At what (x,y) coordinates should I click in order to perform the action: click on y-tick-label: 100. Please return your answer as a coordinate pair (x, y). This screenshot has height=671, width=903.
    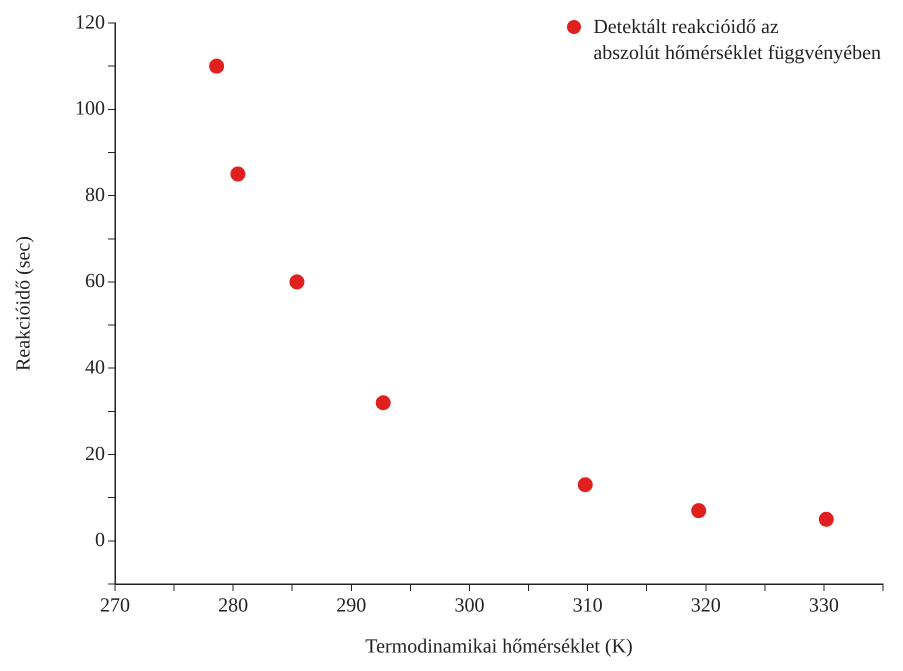
    Looking at the image, I should click on (90, 109).